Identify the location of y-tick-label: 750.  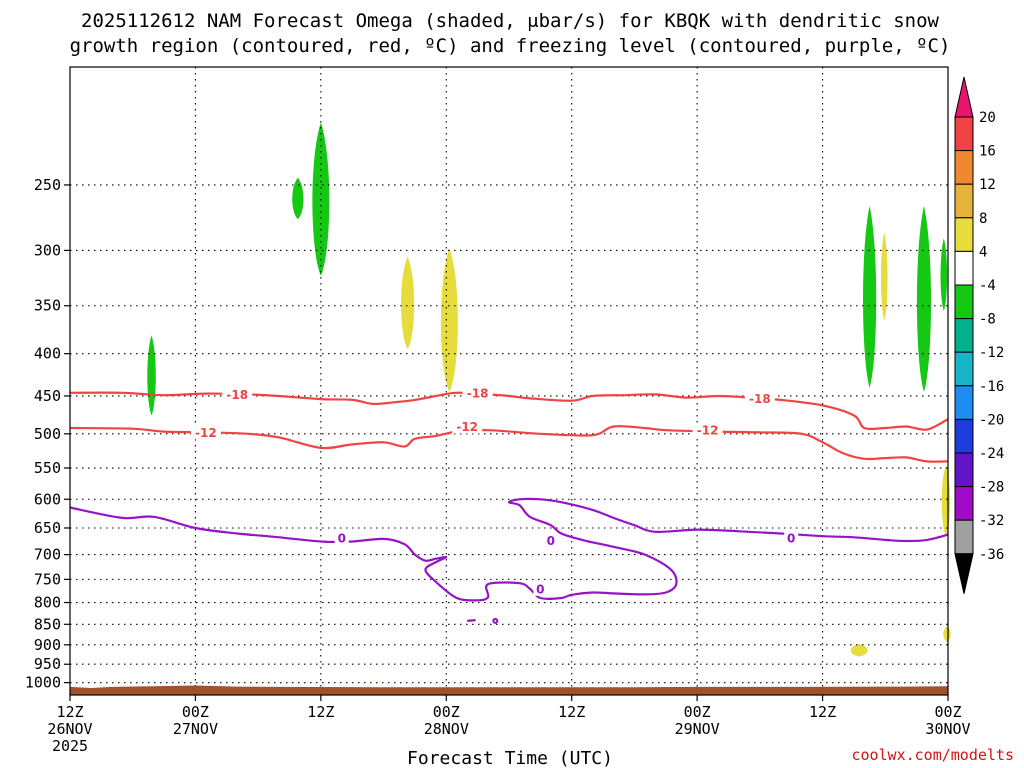
(47, 579).